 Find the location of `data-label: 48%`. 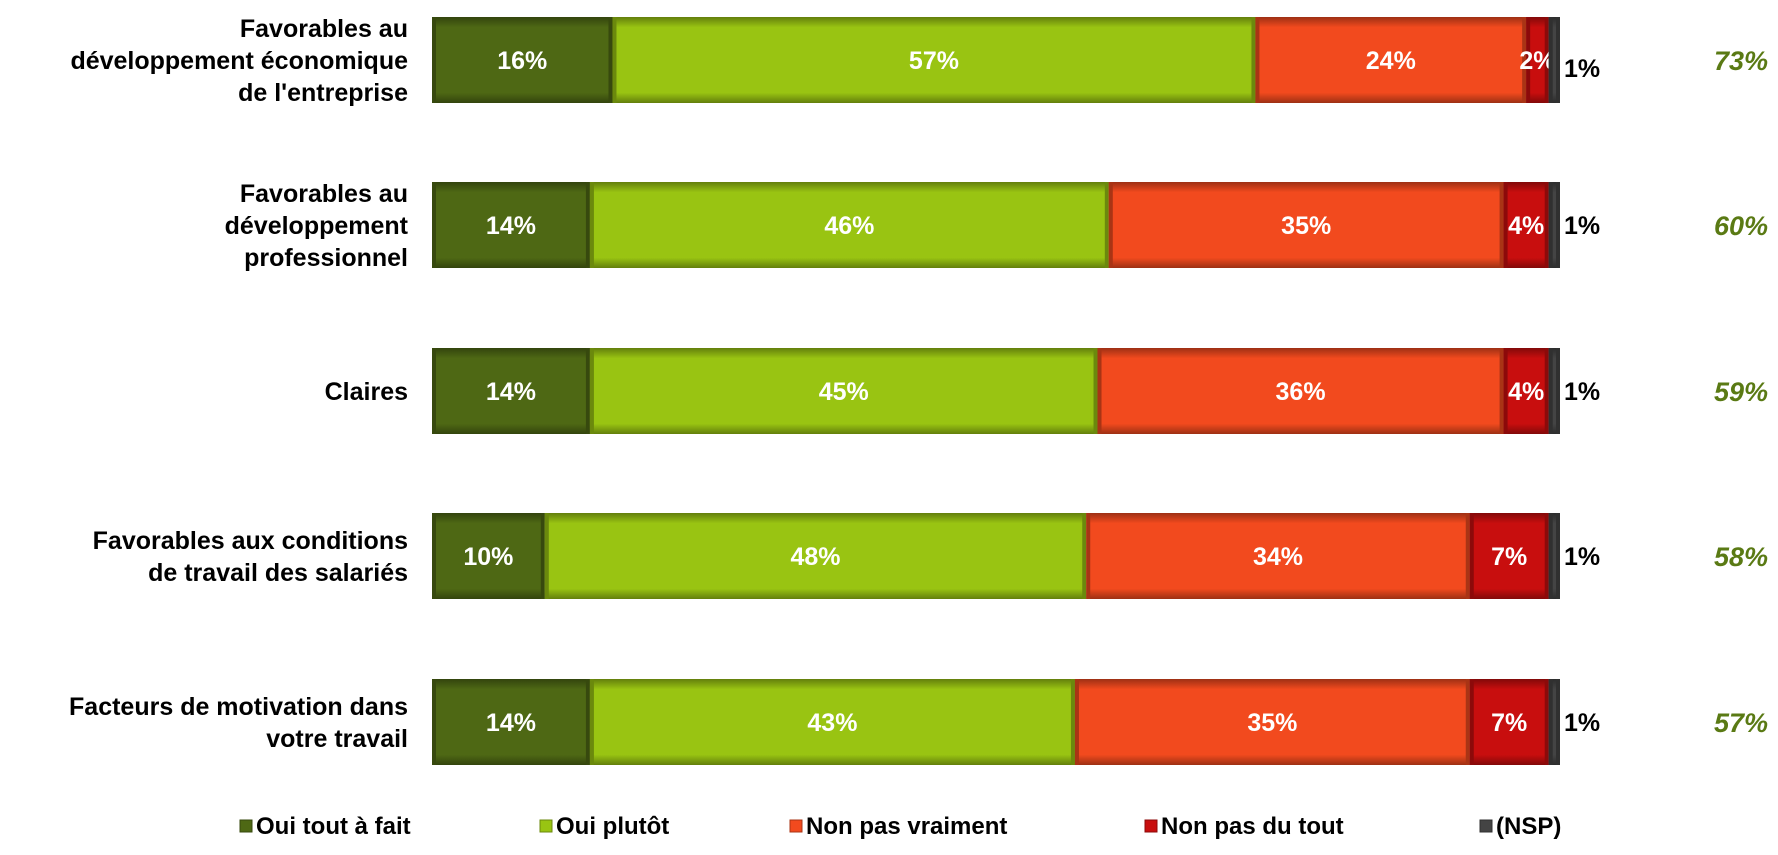

data-label: 48% is located at coordinates (815, 557).